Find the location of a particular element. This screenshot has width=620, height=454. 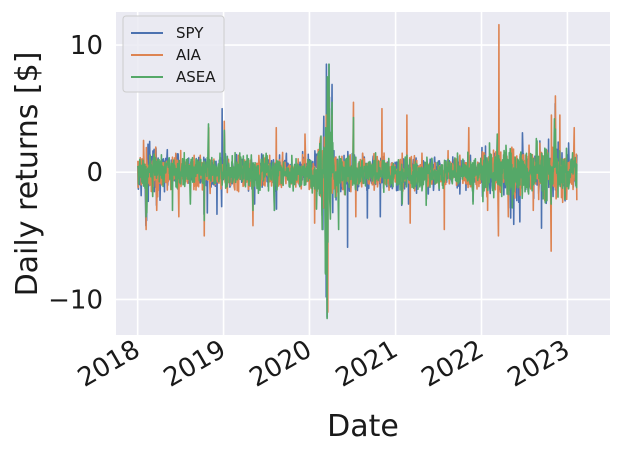

x-tick-label: 2020 is located at coordinates (281, 364).